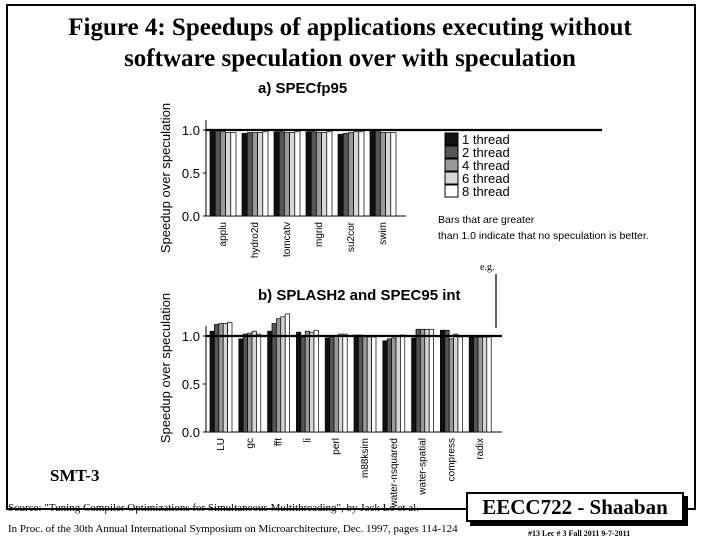 Image resolution: width=720 pixels, height=540 pixels. What do you see at coordinates (307, 440) in the screenshot?
I see `x-tick-label: li` at bounding box center [307, 440].